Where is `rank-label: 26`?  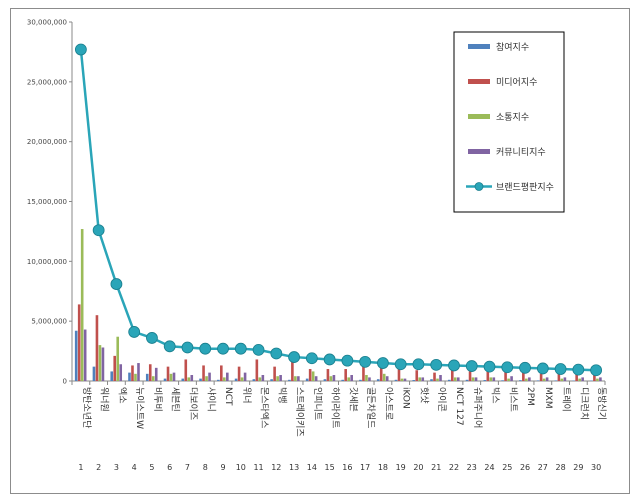 rank-label: 26 is located at coordinates (525, 467).